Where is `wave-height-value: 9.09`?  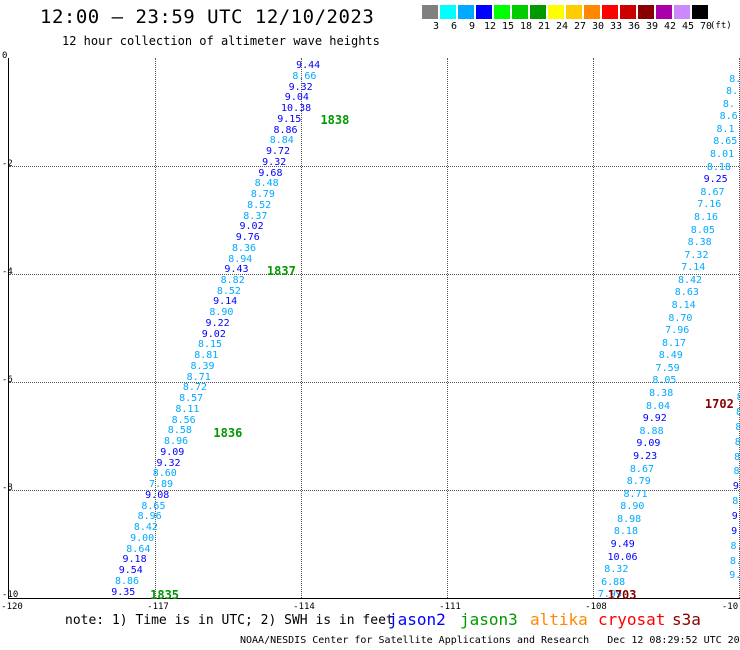 wave-height-value: 9.09 is located at coordinates (648, 444).